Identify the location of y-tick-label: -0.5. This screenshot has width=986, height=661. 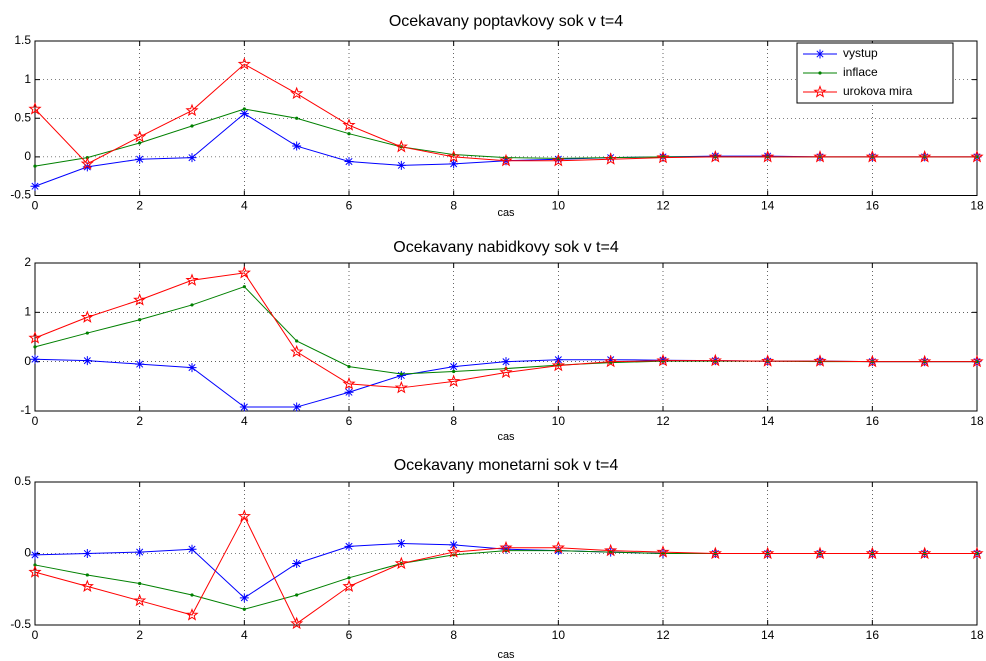
(20, 195).